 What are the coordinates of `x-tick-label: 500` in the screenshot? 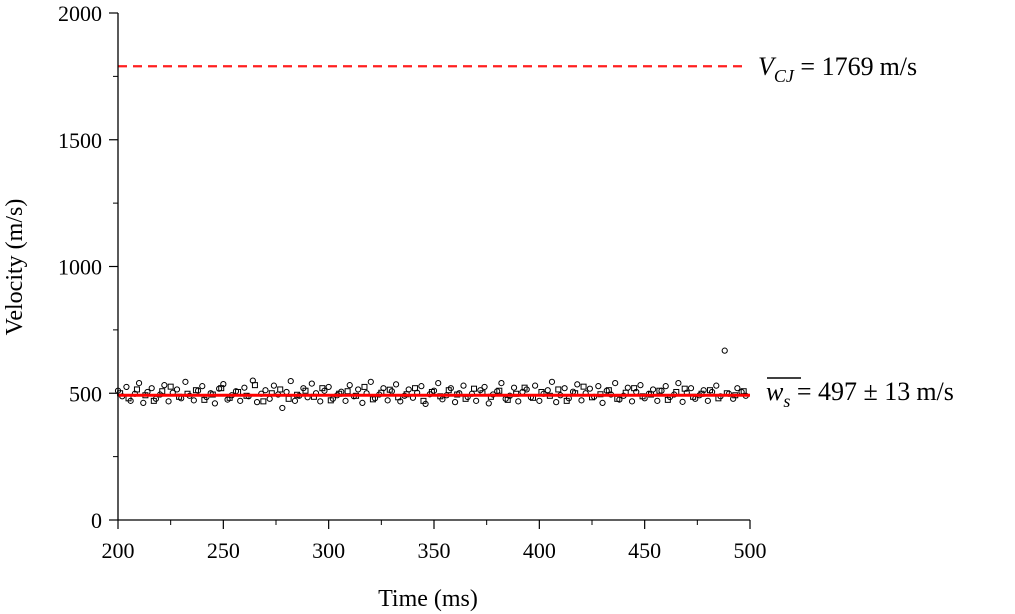 It's located at (750, 550).